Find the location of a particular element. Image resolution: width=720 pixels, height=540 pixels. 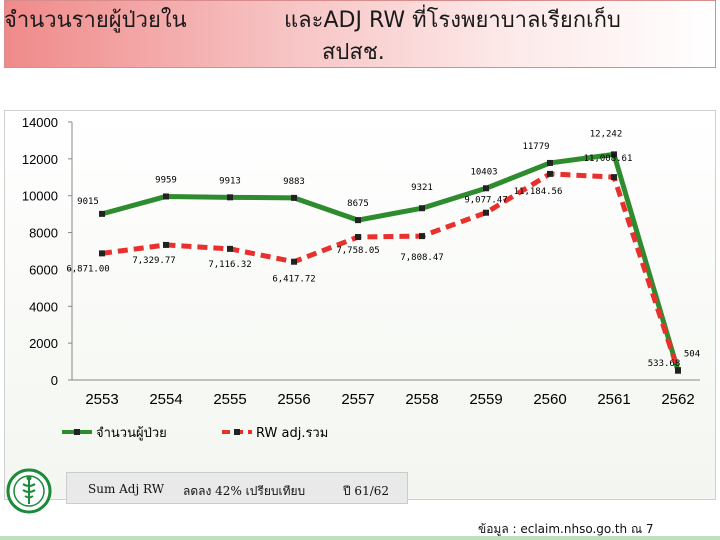

year-text: ปี 61/62 is located at coordinates (366, 491).